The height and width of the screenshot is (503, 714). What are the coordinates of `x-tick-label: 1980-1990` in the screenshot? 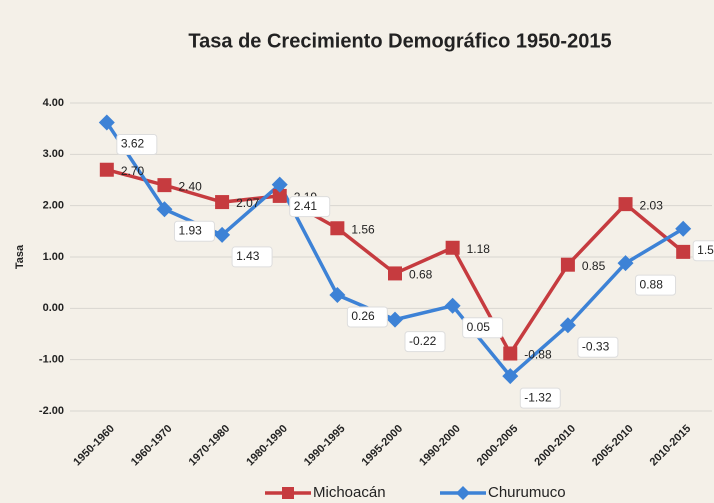 It's located at (267, 446).